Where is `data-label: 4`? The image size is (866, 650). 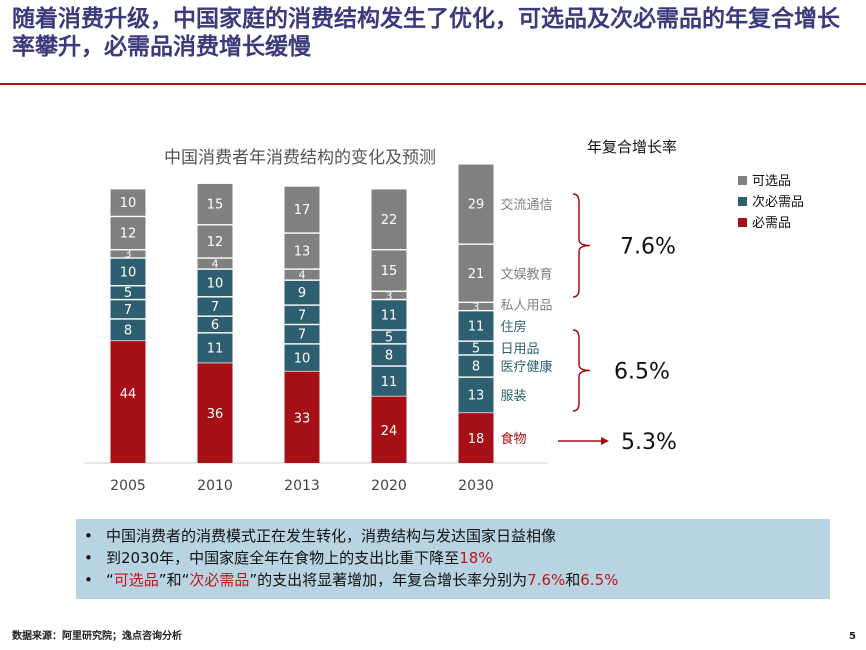
data-label: 4 is located at coordinates (302, 274).